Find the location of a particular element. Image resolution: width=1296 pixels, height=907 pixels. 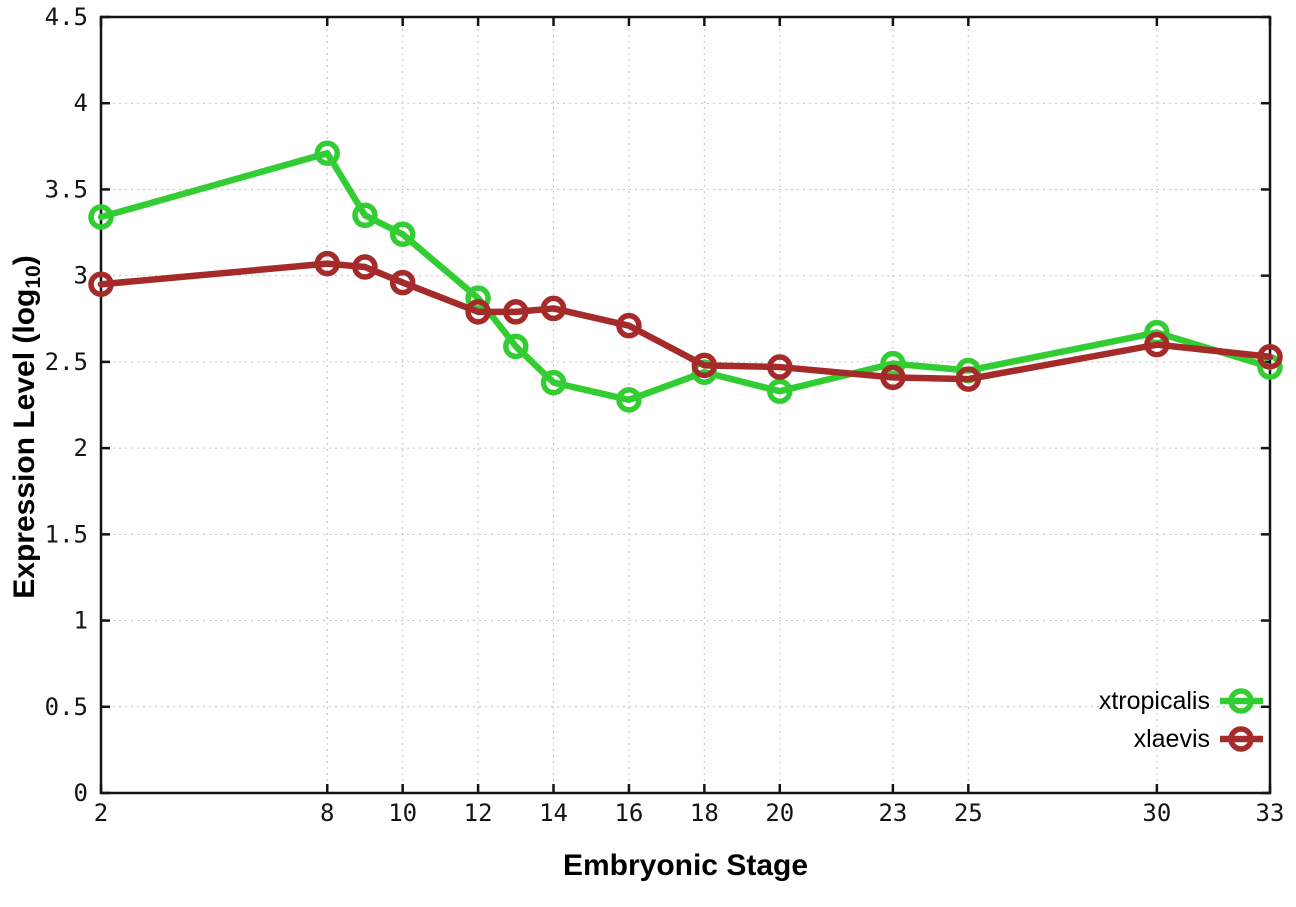

y-tick-label: 1.5 is located at coordinates (66, 534).